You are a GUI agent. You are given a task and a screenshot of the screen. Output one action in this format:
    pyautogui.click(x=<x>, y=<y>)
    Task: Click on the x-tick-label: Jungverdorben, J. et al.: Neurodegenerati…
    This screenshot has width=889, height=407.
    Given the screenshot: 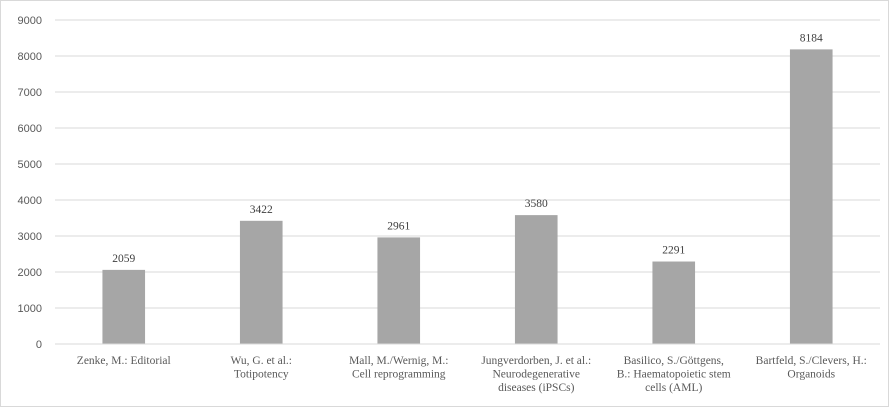 What is the action you would take?
    pyautogui.click(x=536, y=374)
    